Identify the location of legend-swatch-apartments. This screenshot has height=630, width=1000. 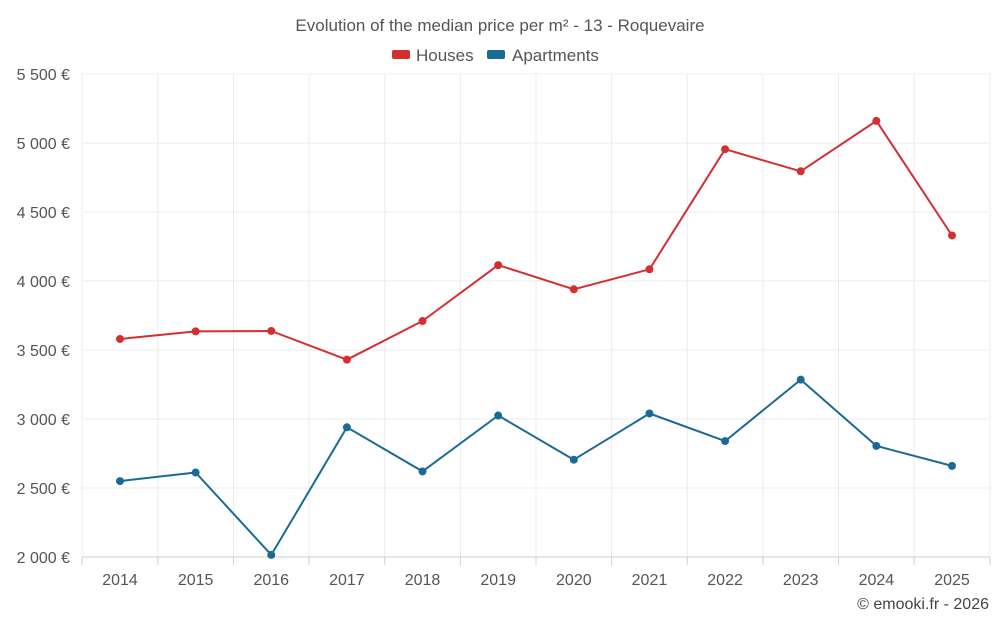
(496, 54).